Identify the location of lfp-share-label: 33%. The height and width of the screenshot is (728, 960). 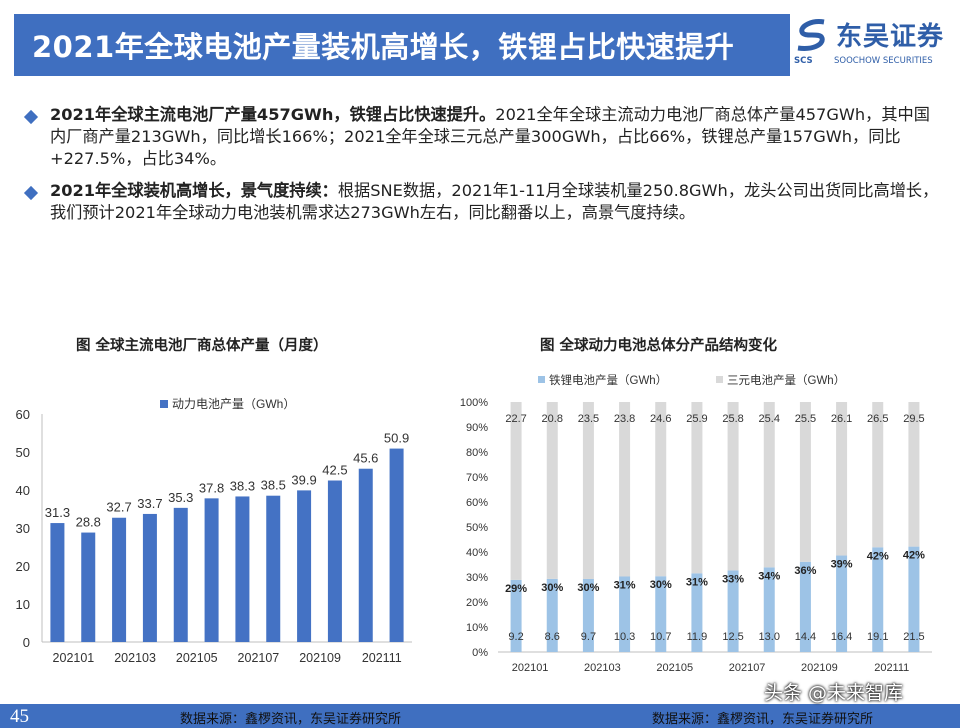
(733, 579).